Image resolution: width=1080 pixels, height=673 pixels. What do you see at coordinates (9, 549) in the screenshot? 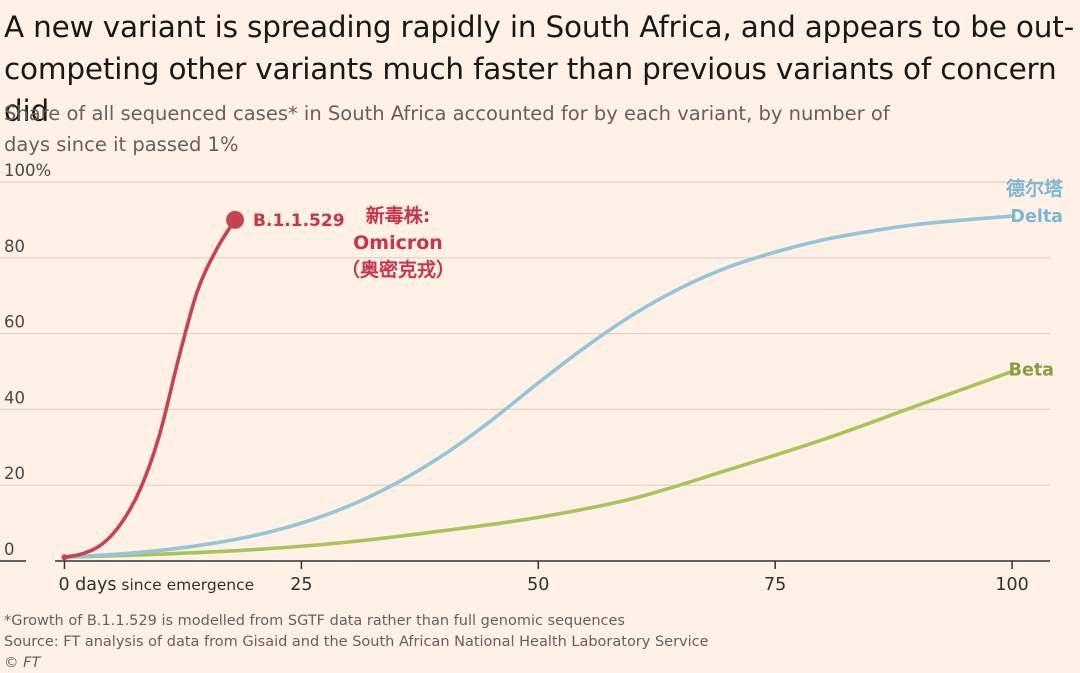
I see `y-tick-label: 0` at bounding box center [9, 549].